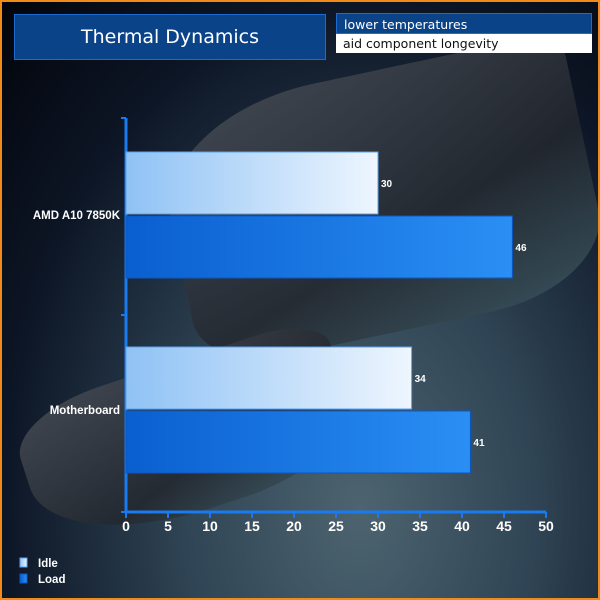 This screenshot has height=600, width=600. I want to click on legend-label: Load, so click(51, 580).